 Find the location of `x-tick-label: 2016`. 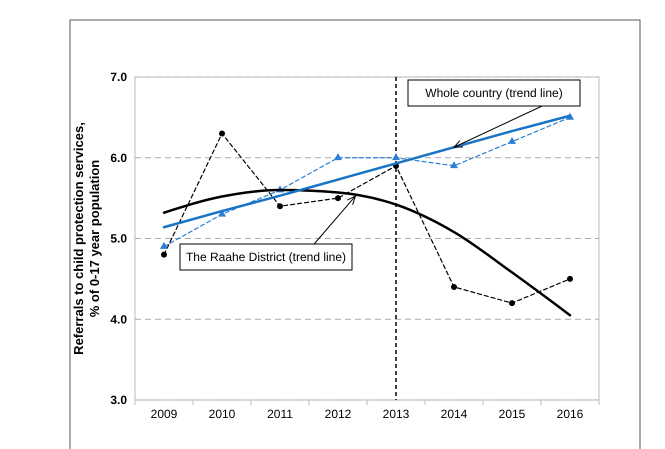

x-tick-label: 2016 is located at coordinates (570, 414).